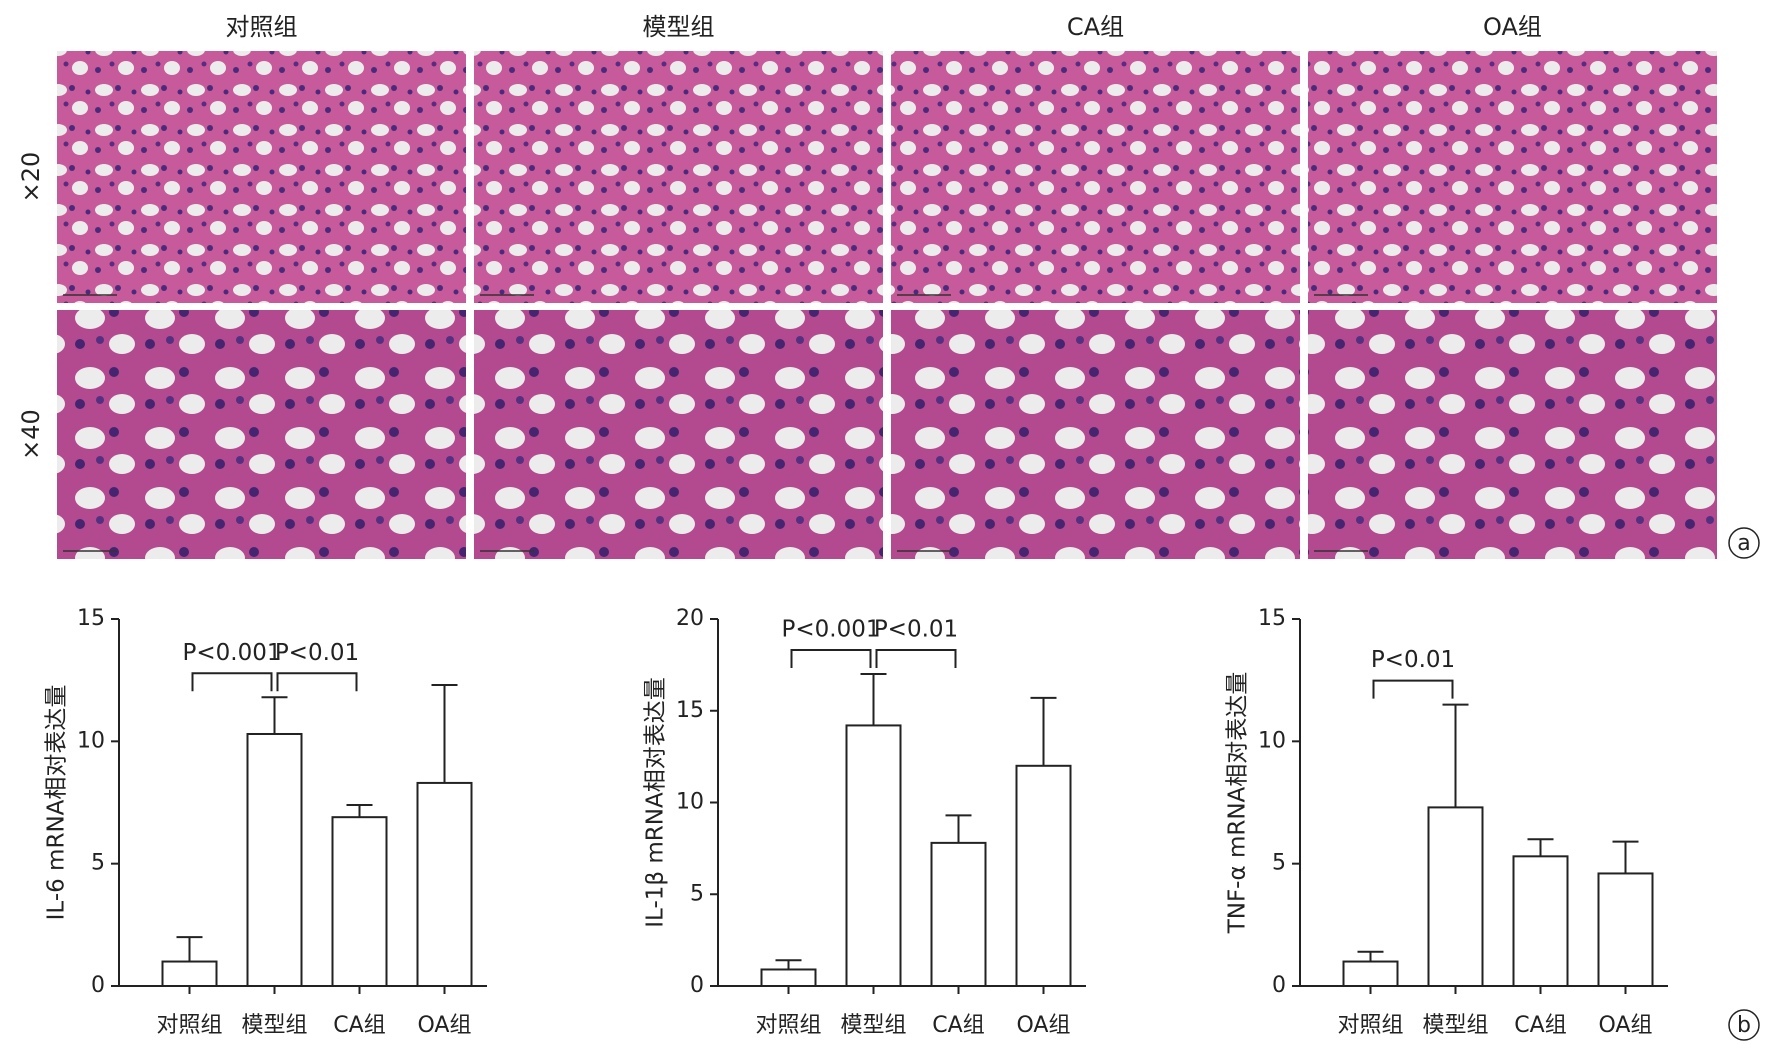 Image resolution: width=1772 pixels, height=1045 pixels. I want to click on panel-label: b, so click(1744, 1025).